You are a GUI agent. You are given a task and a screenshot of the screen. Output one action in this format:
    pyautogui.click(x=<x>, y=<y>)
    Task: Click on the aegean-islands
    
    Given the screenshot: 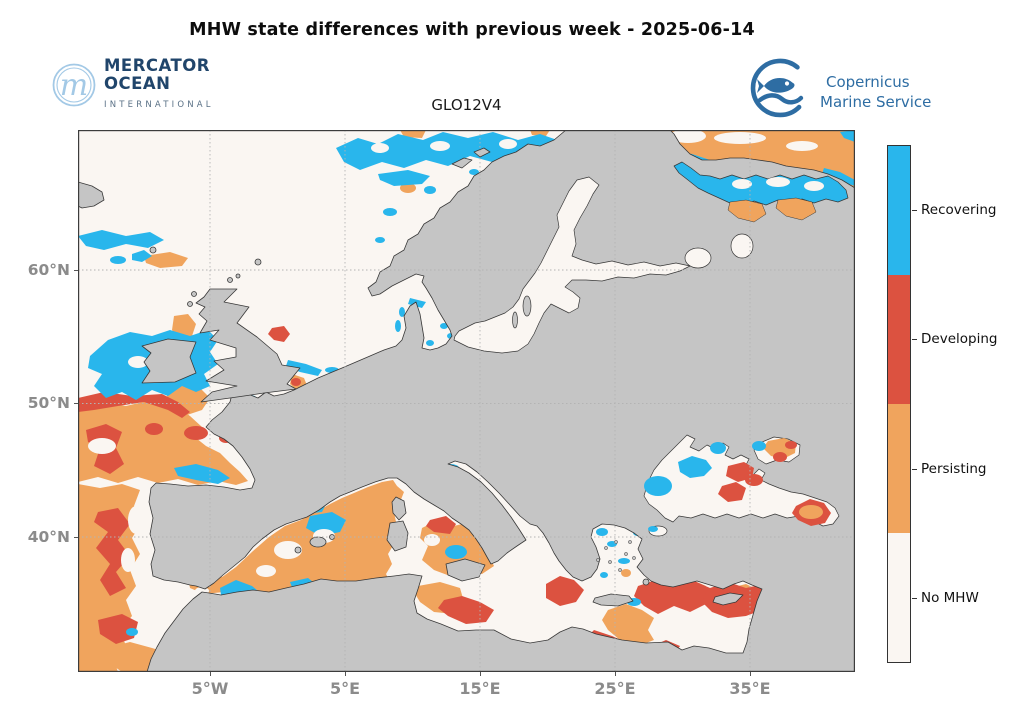 What is the action you would take?
    pyautogui.click(x=616, y=556)
    